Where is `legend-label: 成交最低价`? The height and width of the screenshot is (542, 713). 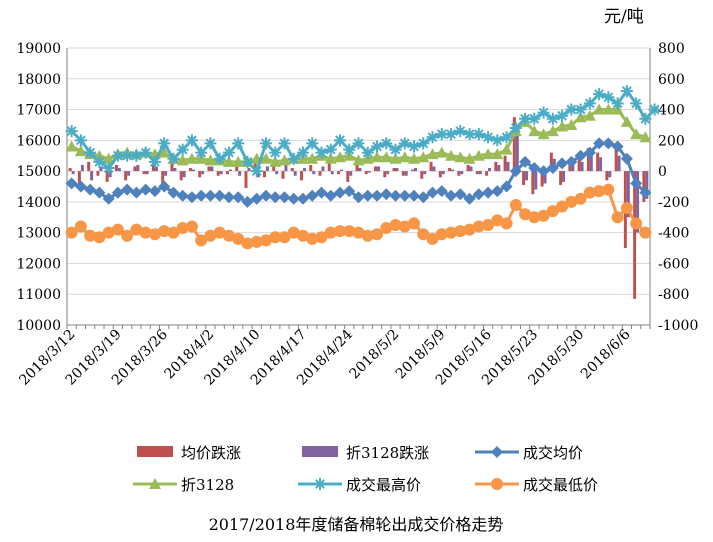 legend-label: 成交最低价 is located at coordinates (560, 485).